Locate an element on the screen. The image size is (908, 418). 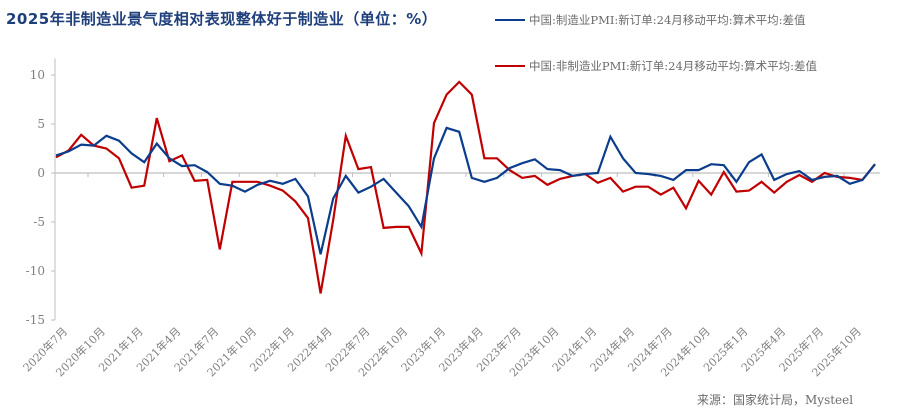
legend-label: 中国:制造业PMI:新订单:24月移动平均:算术平均:差值 is located at coordinates (667, 20).